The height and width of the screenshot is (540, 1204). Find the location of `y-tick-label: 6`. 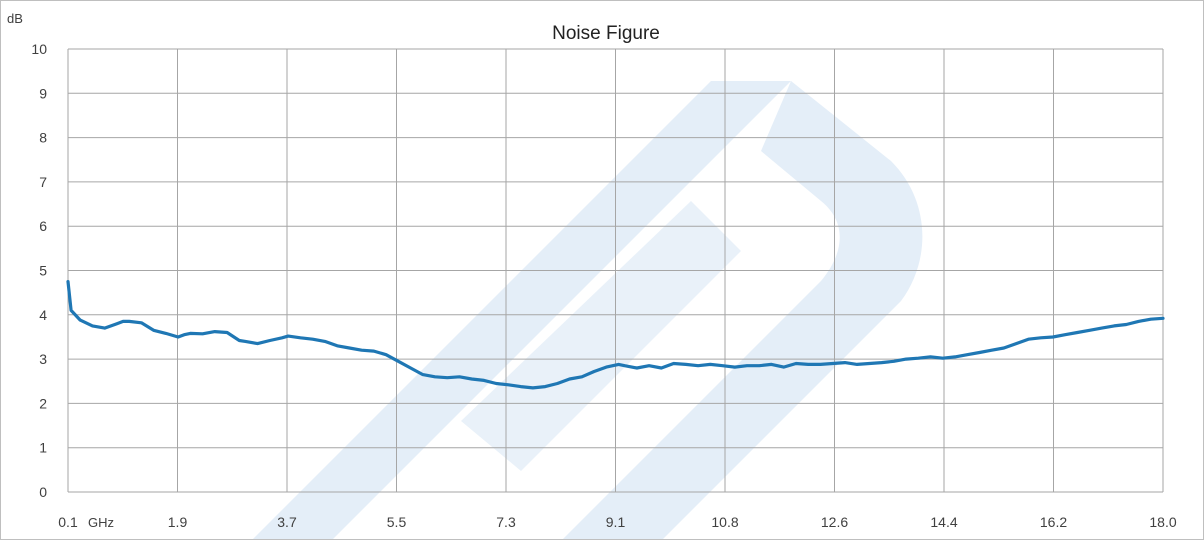

y-tick-label: 6 is located at coordinates (43, 226).